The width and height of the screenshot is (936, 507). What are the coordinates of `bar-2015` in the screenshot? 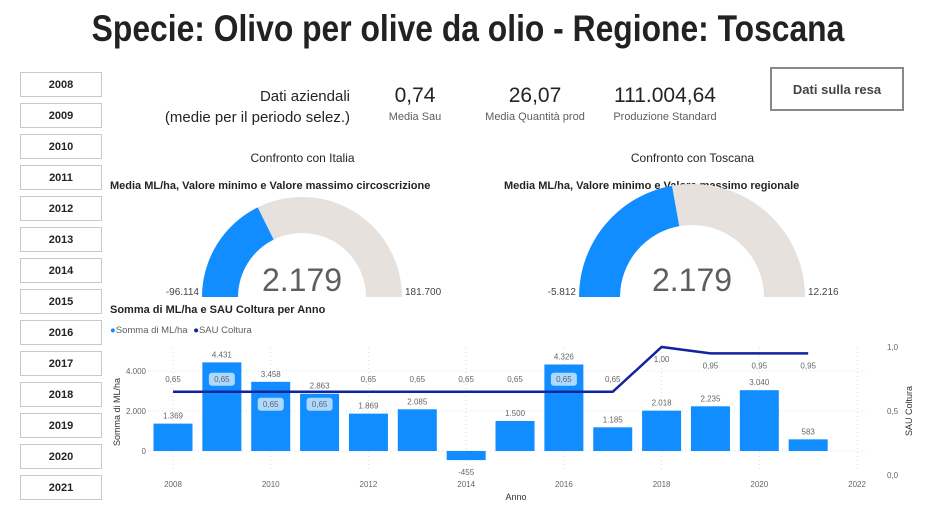 It's located at (515, 436).